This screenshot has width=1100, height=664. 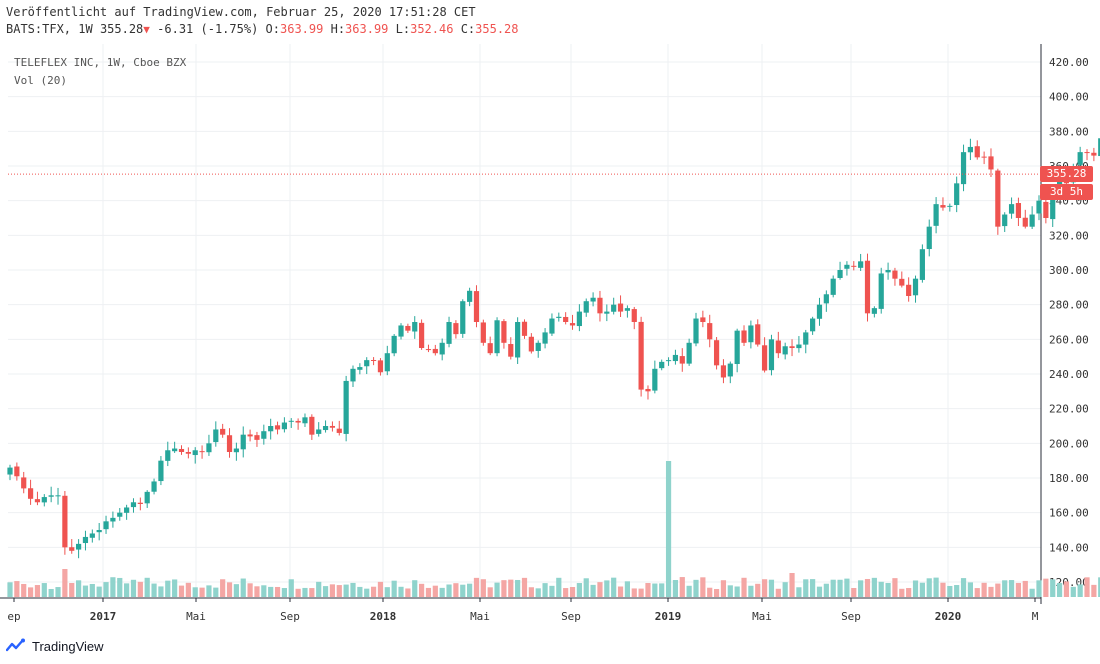 I want to click on tradingview-footer: TradingView, so click(x=55, y=646).